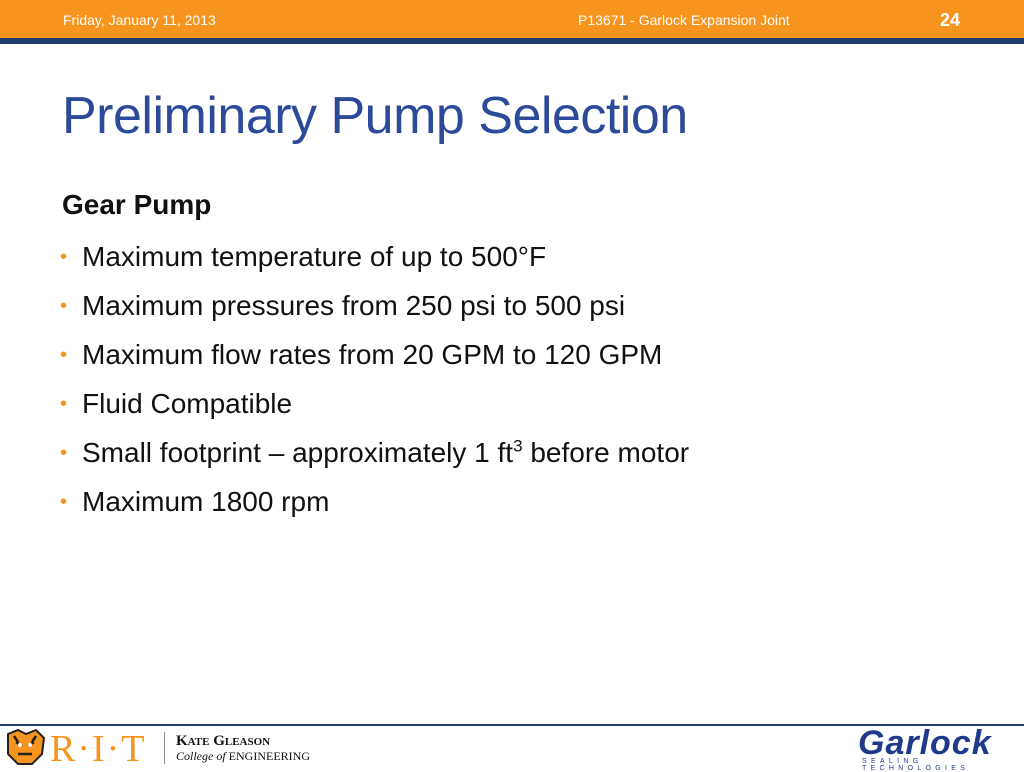  What do you see at coordinates (512, 19) in the screenshot?
I see `header-bar` at bounding box center [512, 19].